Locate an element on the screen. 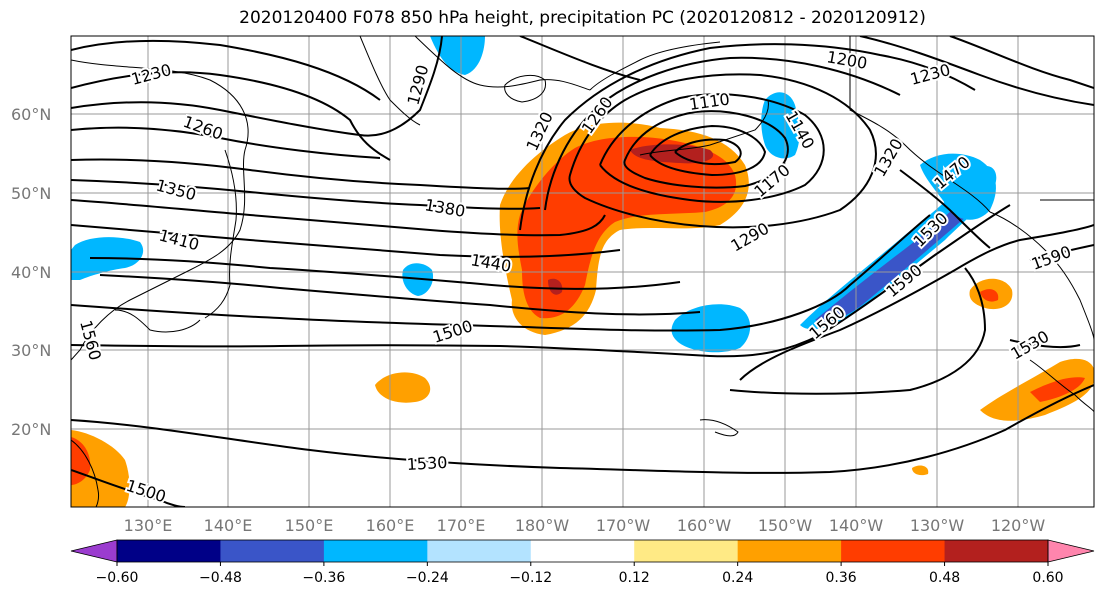  colorbar-tick-label: 0.60 is located at coordinates (1047, 578).